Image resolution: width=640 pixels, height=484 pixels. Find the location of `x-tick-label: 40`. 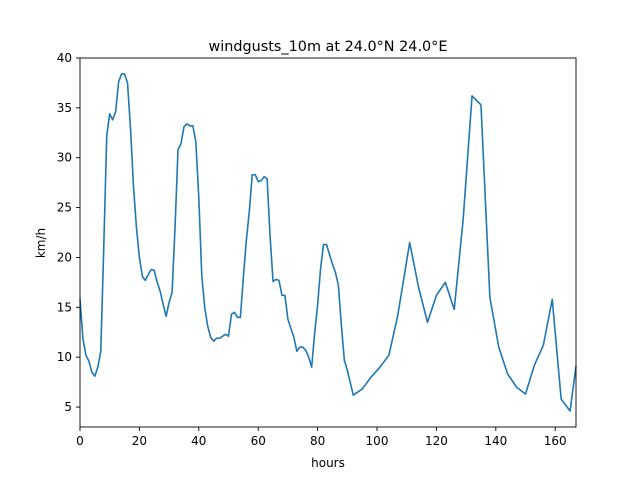

x-tick-label: 40 is located at coordinates (198, 441).